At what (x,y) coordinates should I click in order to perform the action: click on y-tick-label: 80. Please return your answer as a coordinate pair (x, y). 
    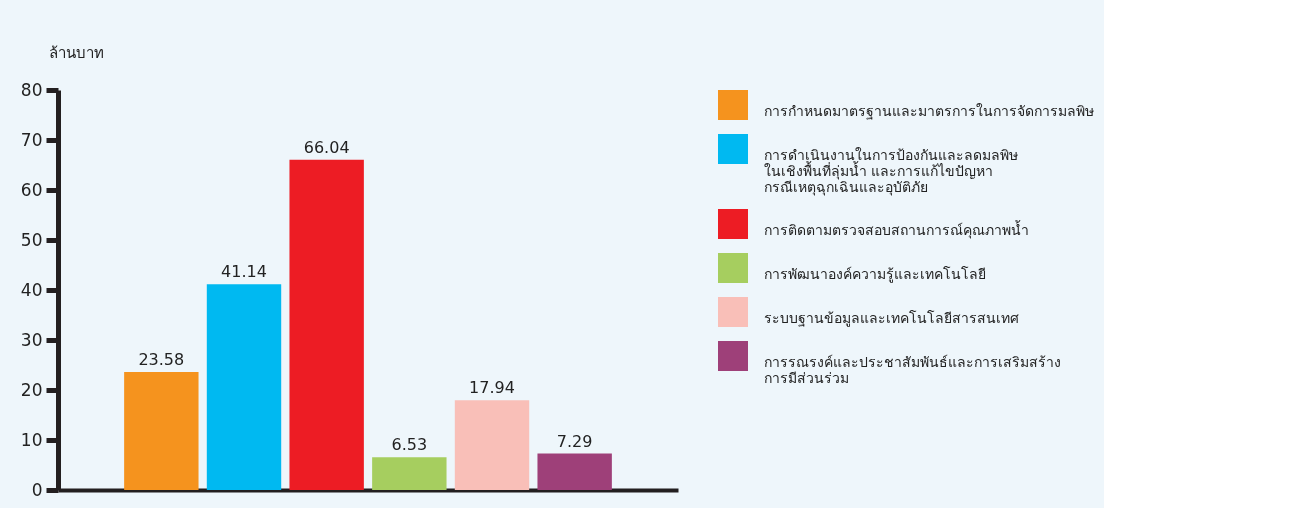
    Looking at the image, I should click on (31, 89).